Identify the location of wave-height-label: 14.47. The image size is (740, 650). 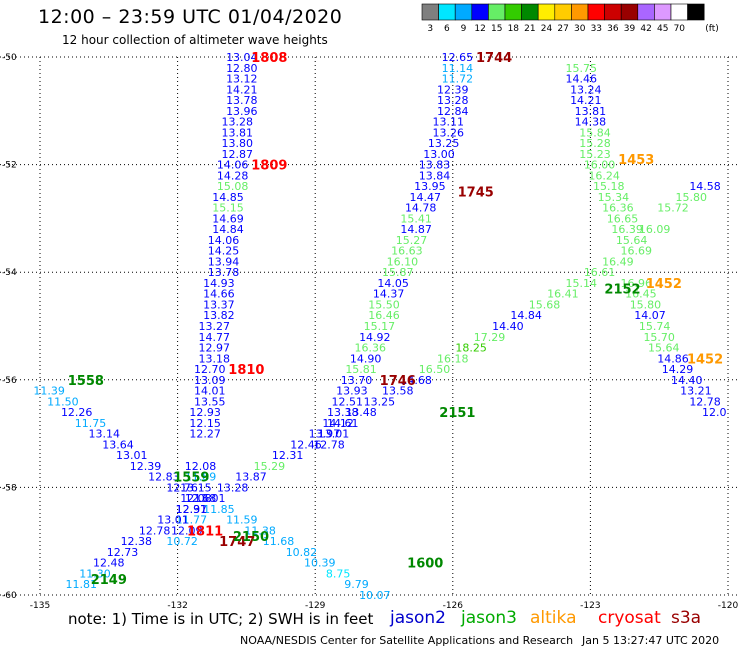
(426, 197).